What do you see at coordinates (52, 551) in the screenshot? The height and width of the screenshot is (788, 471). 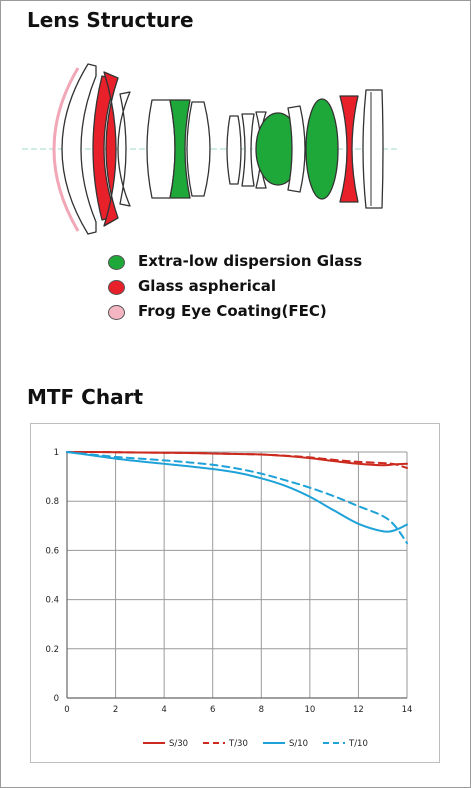 I see `y-tick-label: 0.6` at bounding box center [52, 551].